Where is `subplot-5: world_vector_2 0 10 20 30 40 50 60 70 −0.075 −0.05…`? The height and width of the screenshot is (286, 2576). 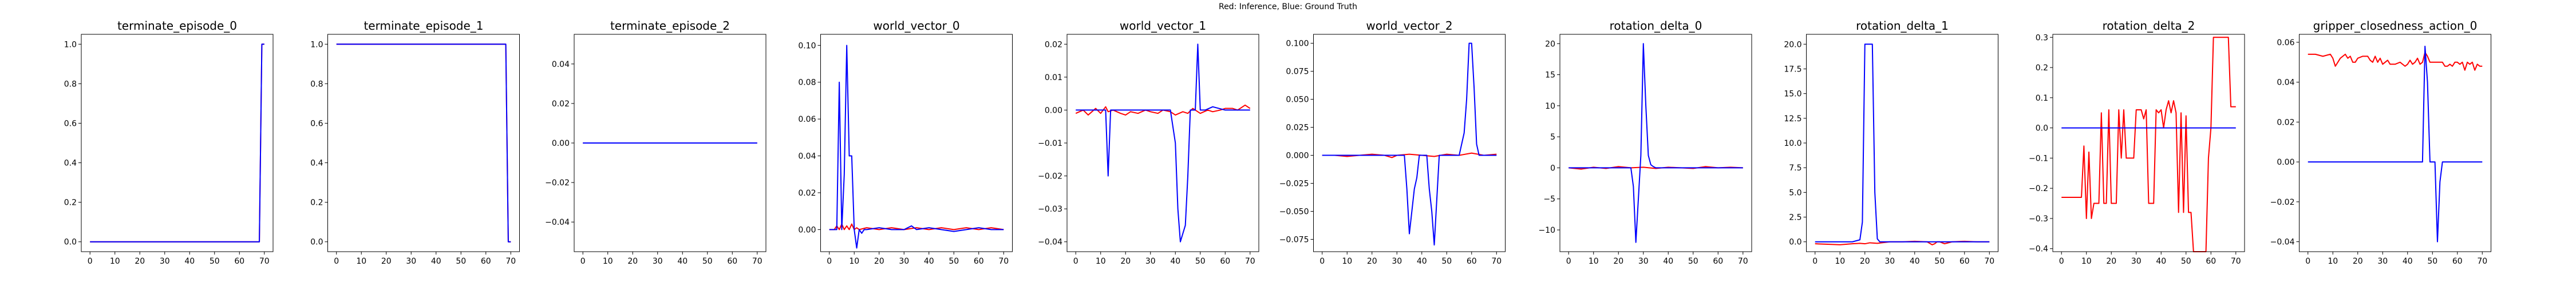
subplot-5: world_vector_2 0 10 20 30 40 50 60 70 −0.075 −0.05… is located at coordinates (1392, 142).